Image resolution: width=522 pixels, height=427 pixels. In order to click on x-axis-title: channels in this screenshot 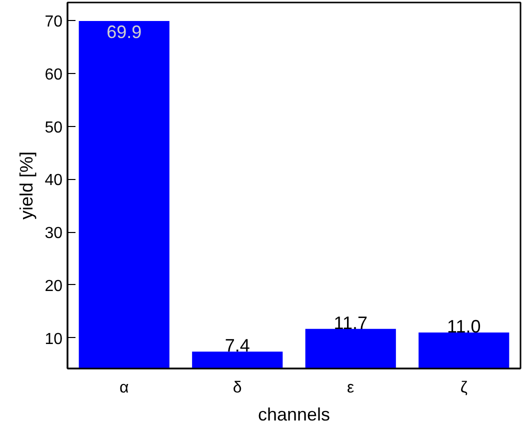, I will do `click(294, 414)`.